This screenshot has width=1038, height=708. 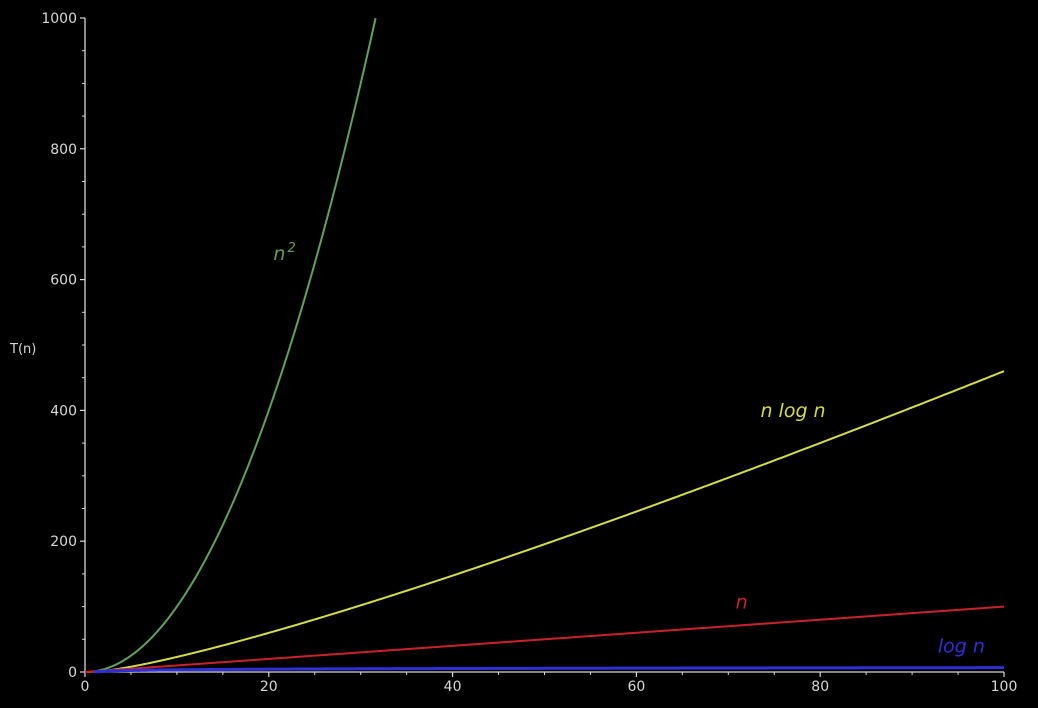 I want to click on series-label-logn: log n, so click(x=961, y=646).